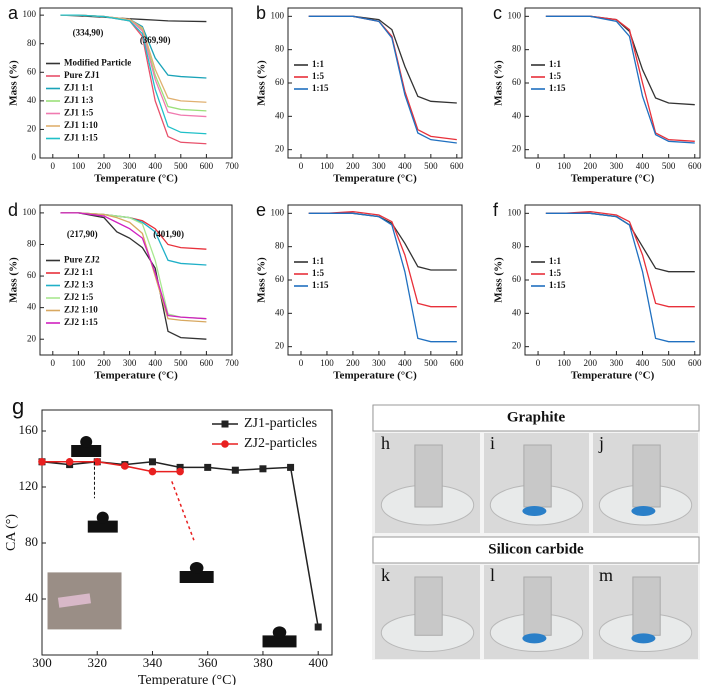 Image resolution: width=709 pixels, height=685 pixels. What do you see at coordinates (81, 310) in the screenshot?
I see `legend-label: ZJ2 1:10` at bounding box center [81, 310].